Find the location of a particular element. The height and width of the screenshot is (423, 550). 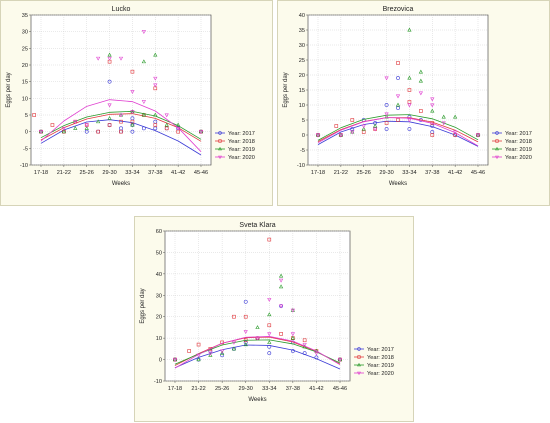

legend-label: Year: 2017 is located at coordinates (380, 350).